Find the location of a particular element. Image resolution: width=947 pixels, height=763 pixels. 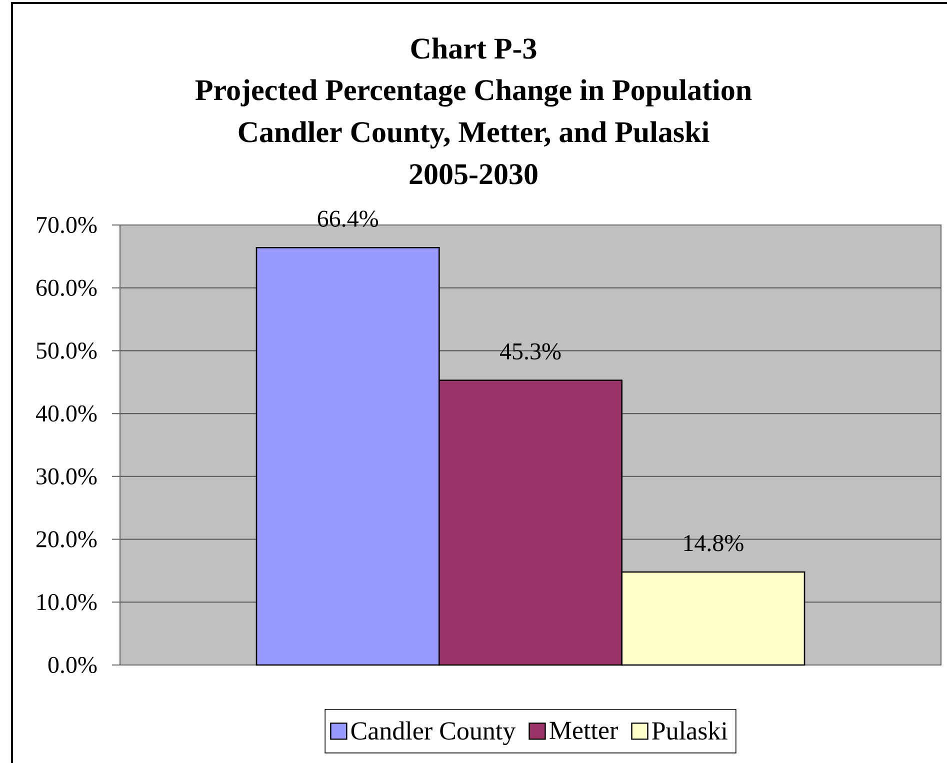

y-tick-label: 60.0% is located at coordinates (66, 288).